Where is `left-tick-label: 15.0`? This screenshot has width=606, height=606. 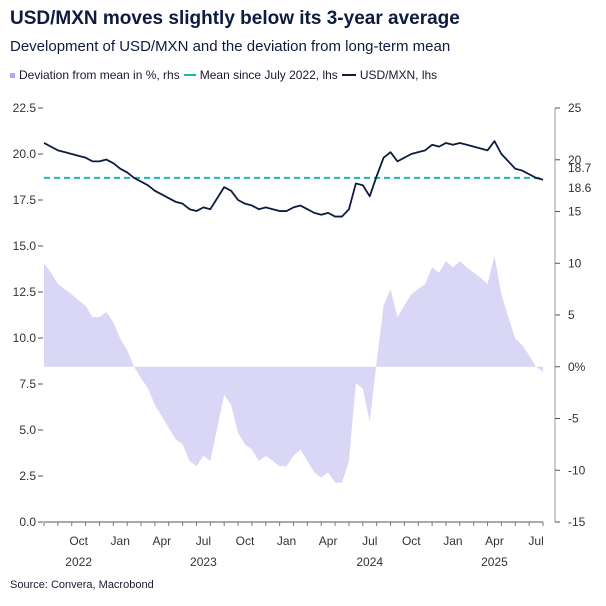
left-tick-label: 15.0 is located at coordinates (25, 246).